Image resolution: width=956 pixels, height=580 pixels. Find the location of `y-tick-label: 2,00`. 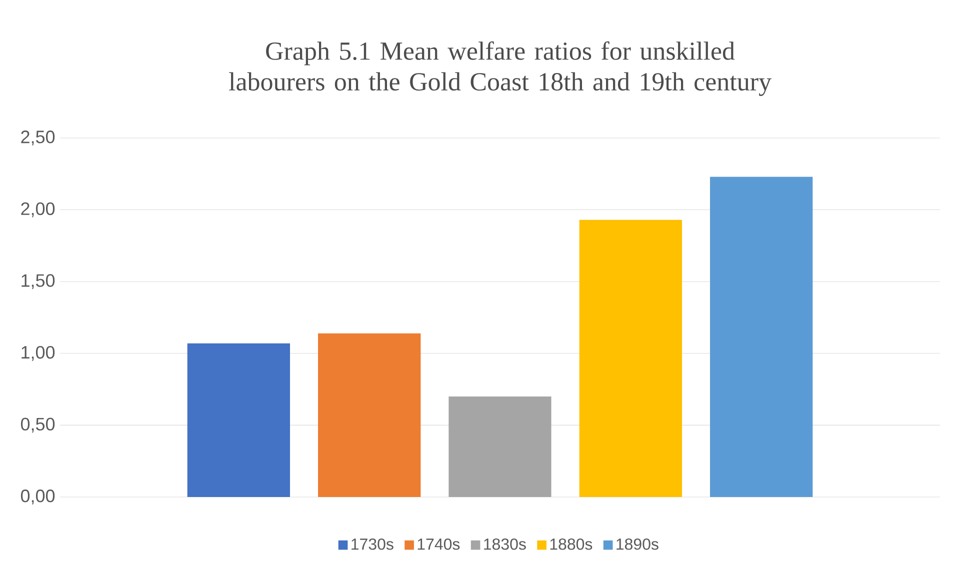

y-tick-label: 2,00 is located at coordinates (38, 210).